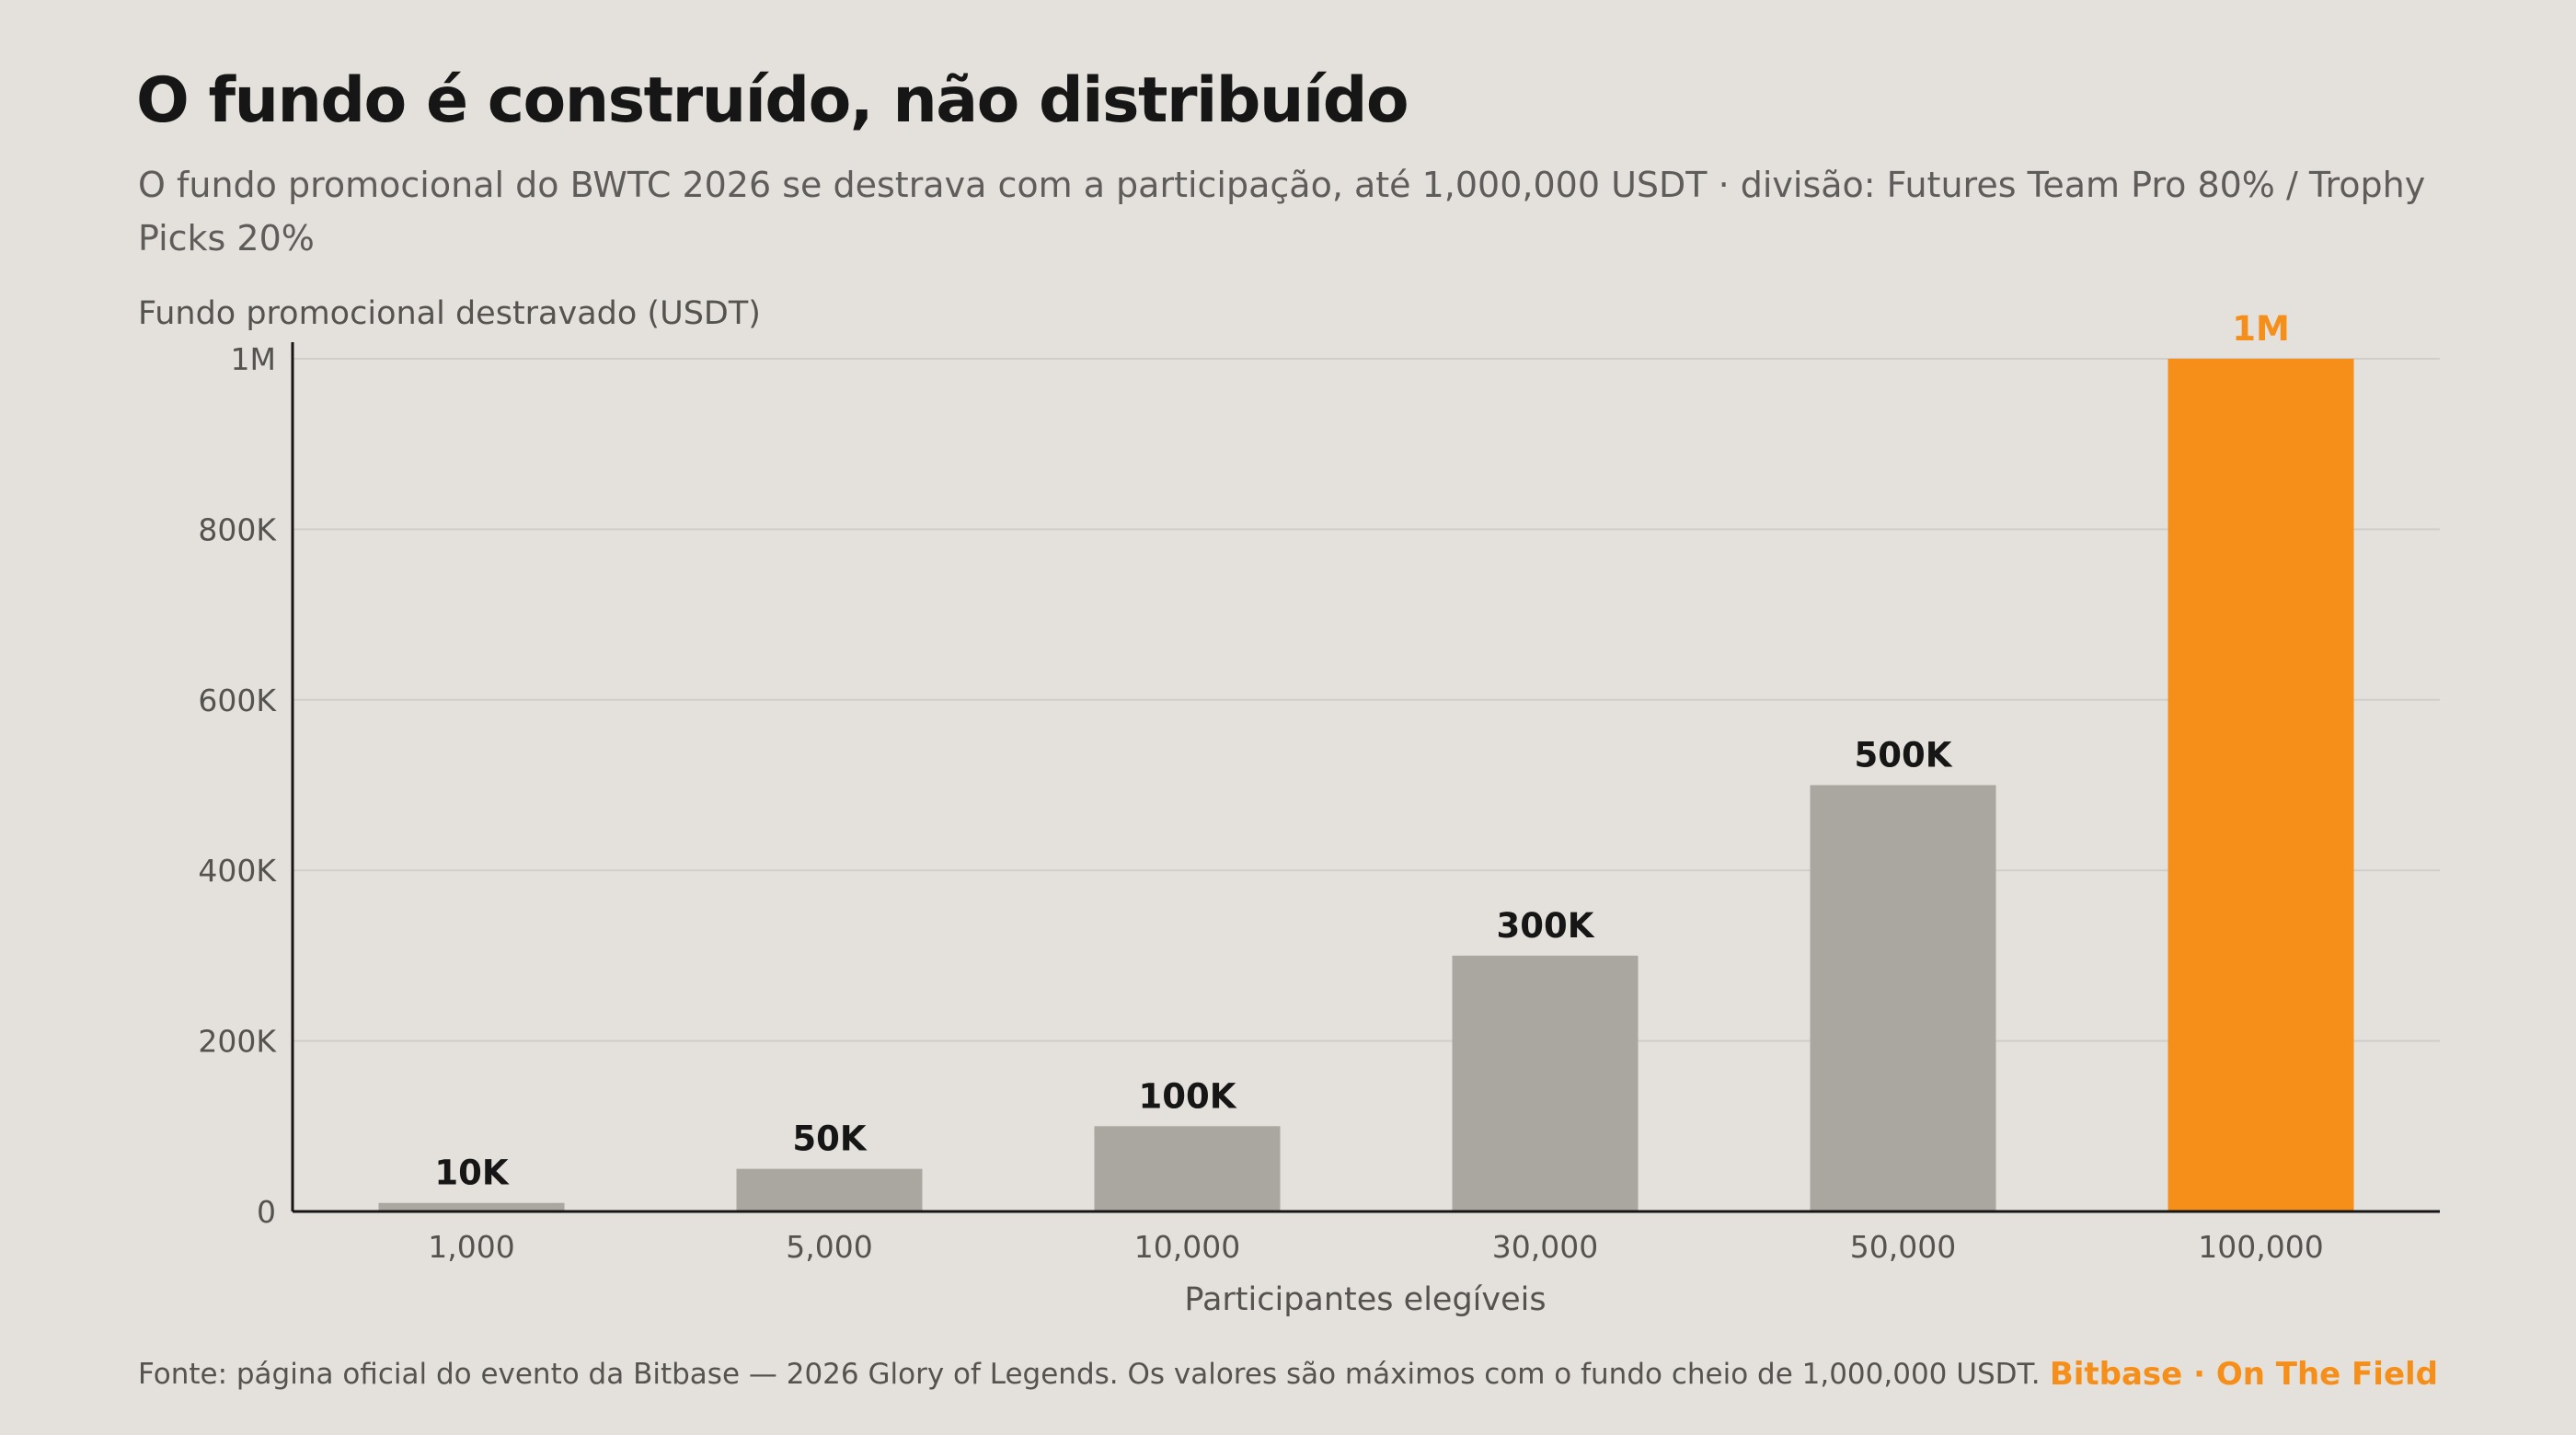 The image size is (2576, 1435). What do you see at coordinates (1903, 1247) in the screenshot?
I see `x-tick-label: 50,000` at bounding box center [1903, 1247].